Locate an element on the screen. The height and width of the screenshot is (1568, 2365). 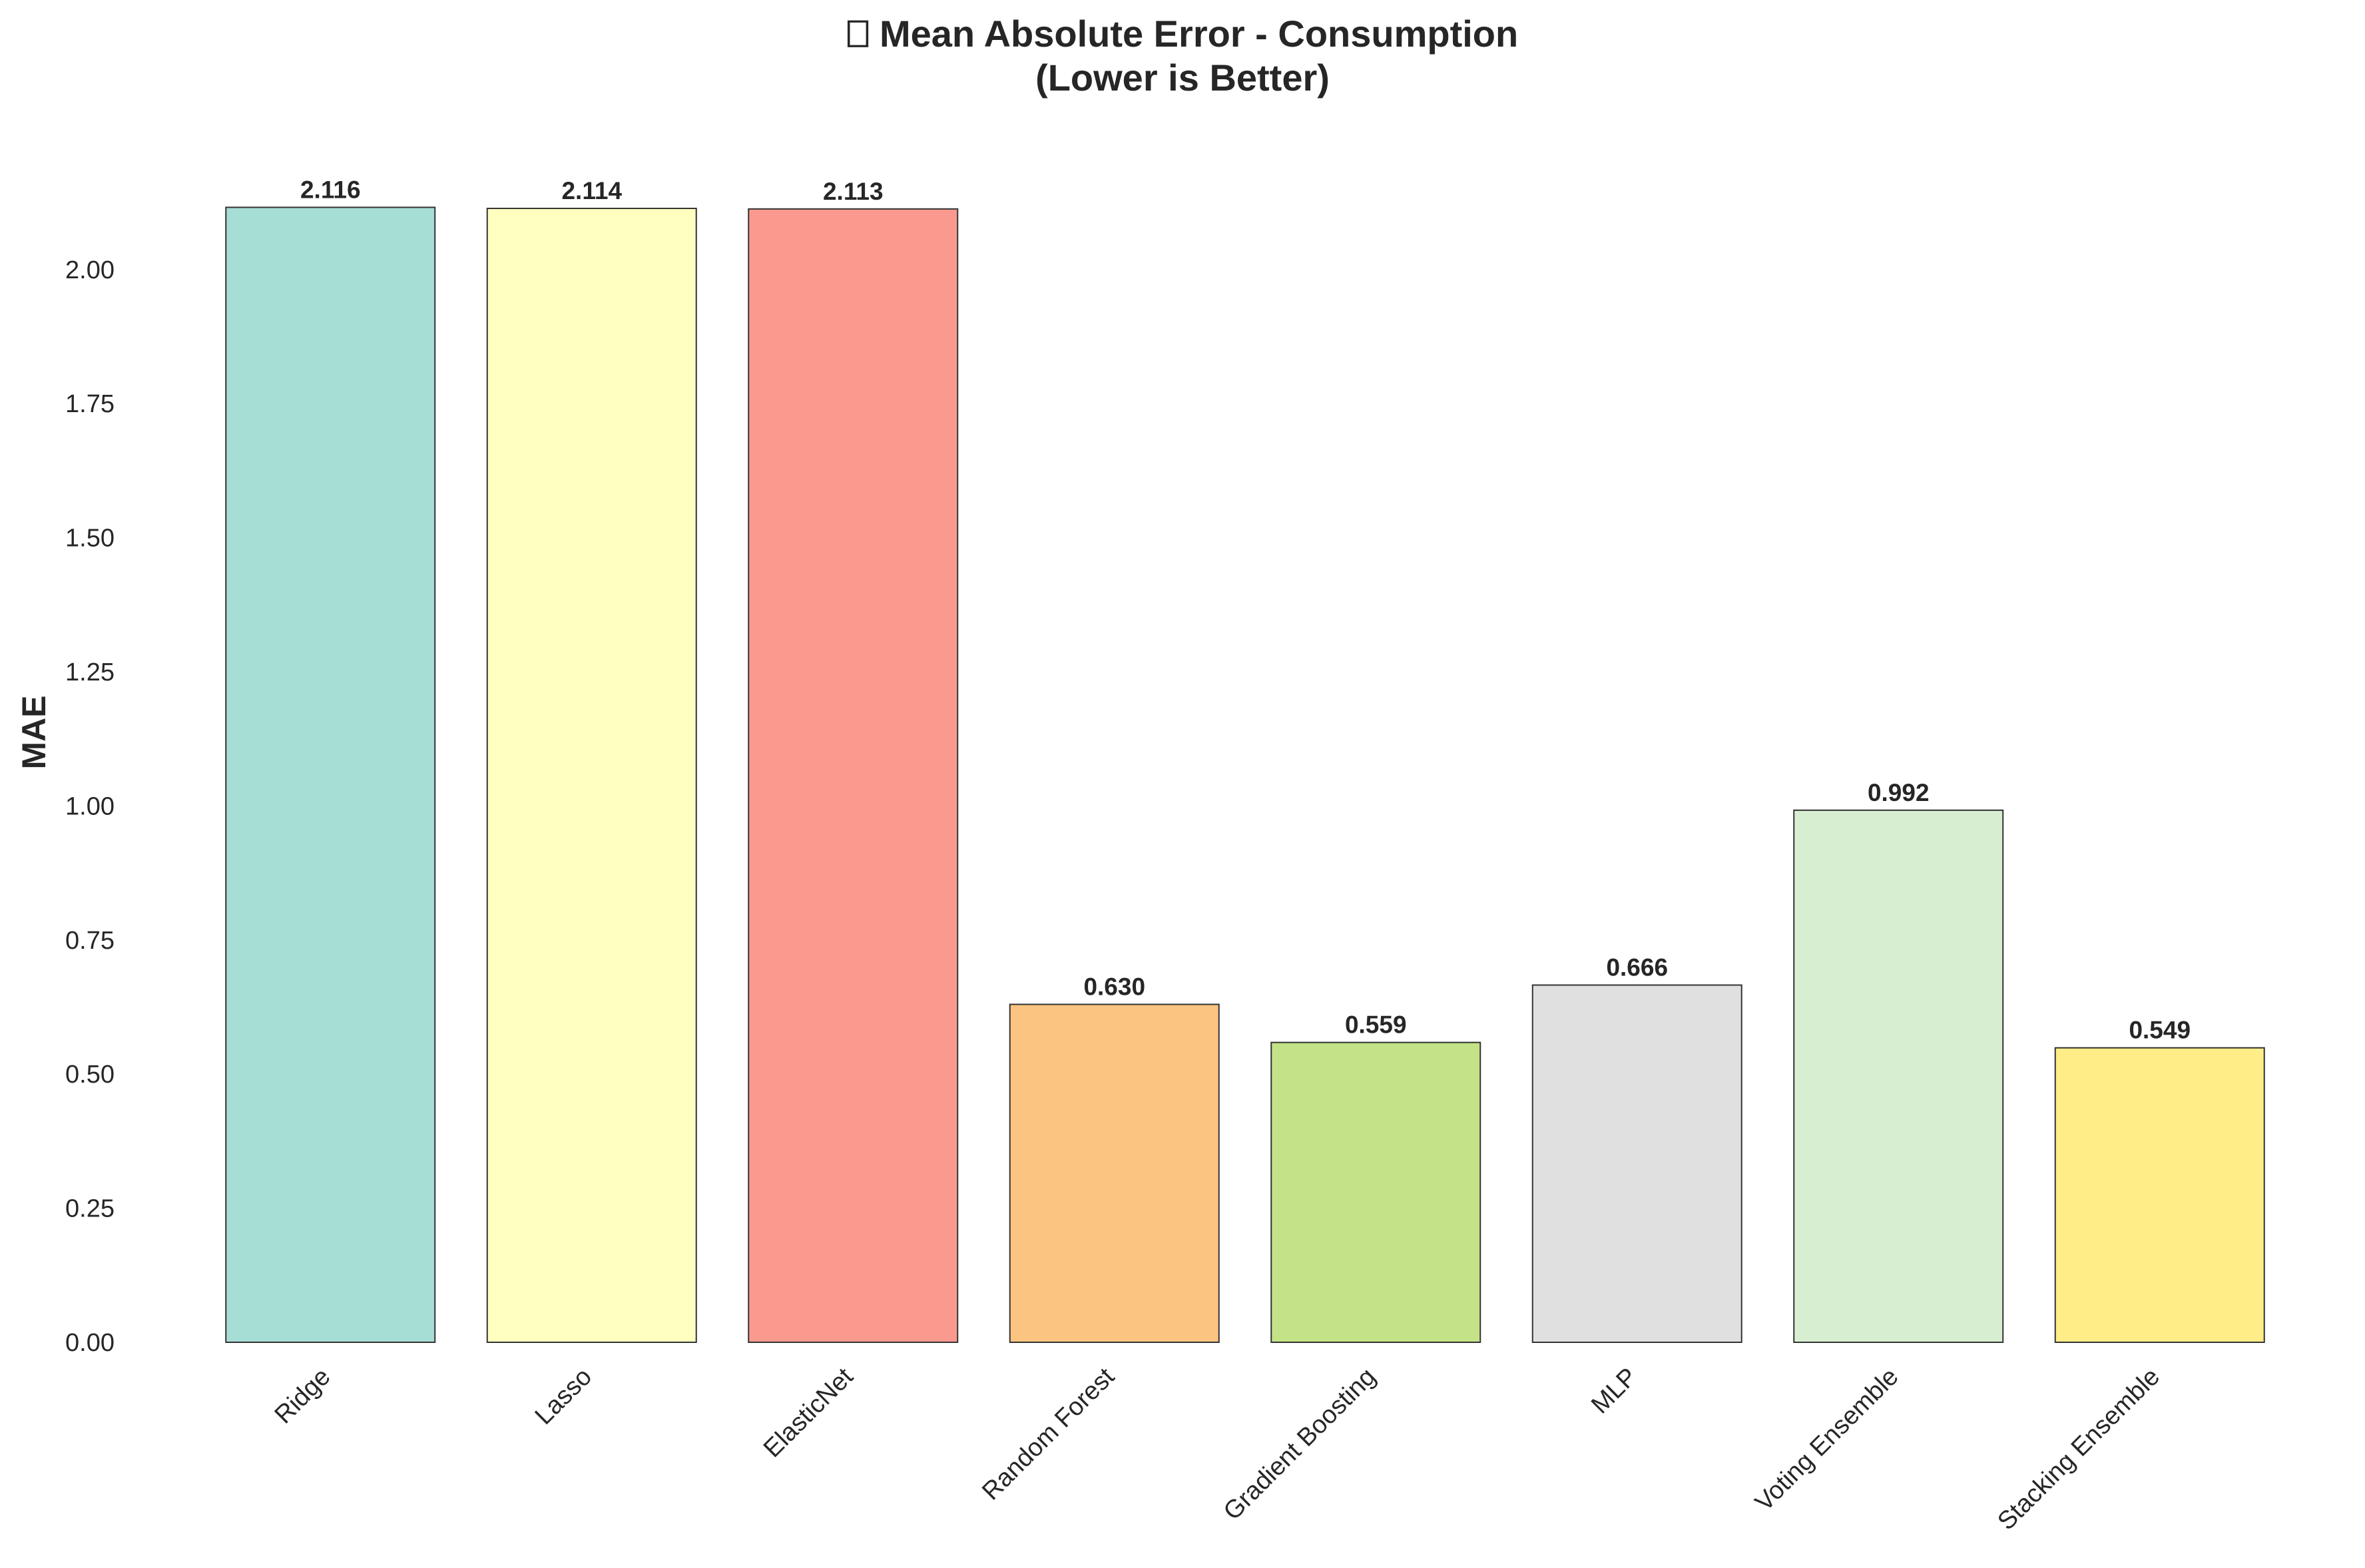
bar-gradient-boosting is located at coordinates (1376, 1192).